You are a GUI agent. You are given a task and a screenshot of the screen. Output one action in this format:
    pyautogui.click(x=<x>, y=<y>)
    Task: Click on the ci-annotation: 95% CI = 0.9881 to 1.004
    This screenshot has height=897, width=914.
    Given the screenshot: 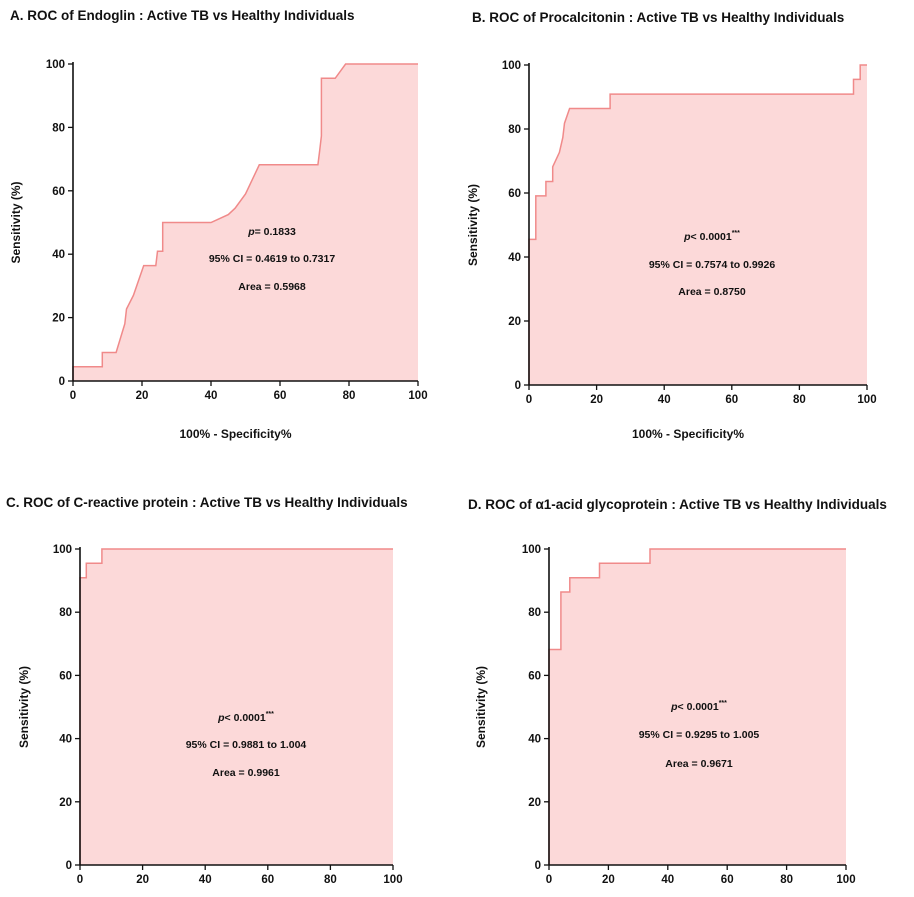 What is the action you would take?
    pyautogui.click(x=246, y=745)
    